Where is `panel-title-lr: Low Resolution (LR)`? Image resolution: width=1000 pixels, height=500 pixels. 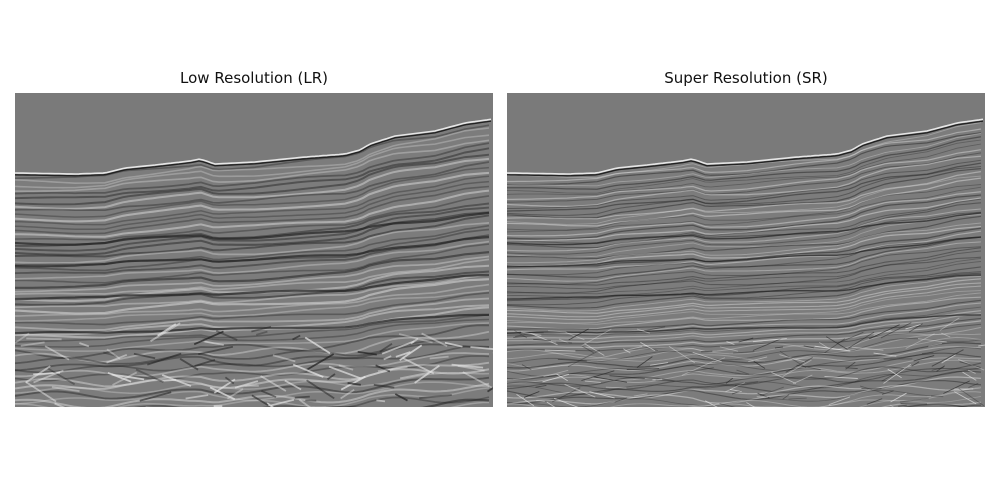
panel-title-lr: Low Resolution (LR) is located at coordinates (254, 78).